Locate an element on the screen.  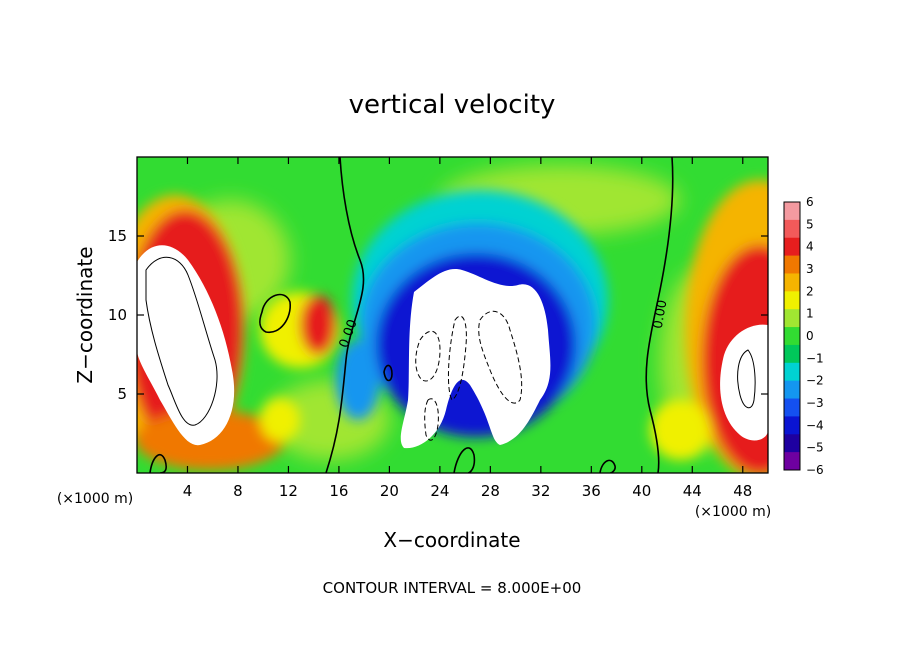
x-tick-label: 8 is located at coordinates (238, 491).